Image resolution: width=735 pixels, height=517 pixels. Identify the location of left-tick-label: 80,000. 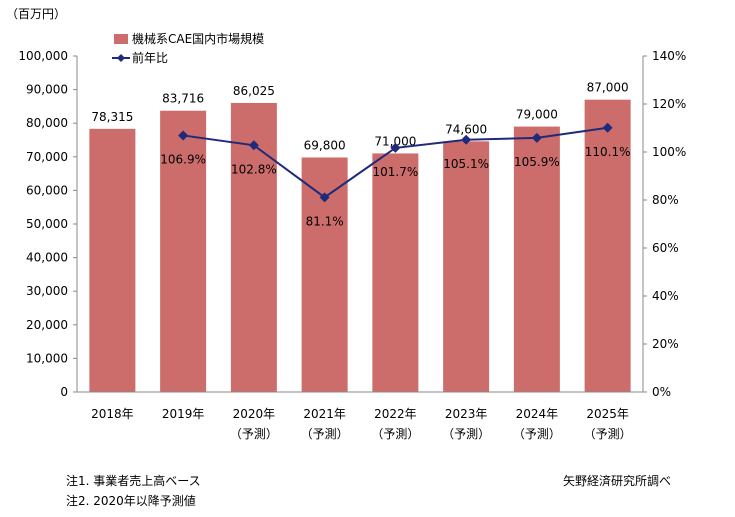
(47, 123).